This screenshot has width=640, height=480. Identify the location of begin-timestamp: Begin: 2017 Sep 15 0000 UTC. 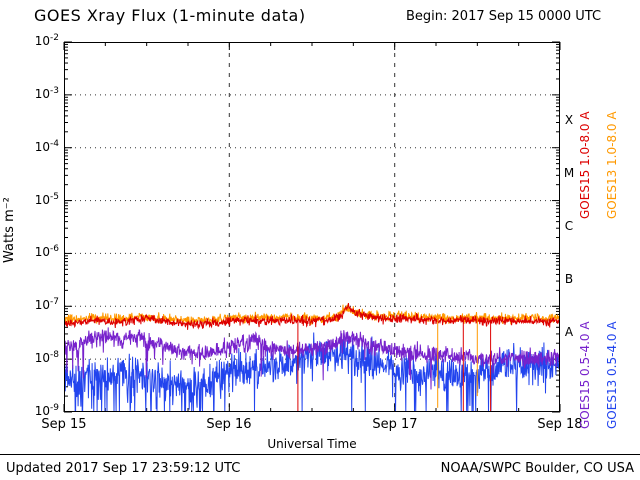
(504, 16).